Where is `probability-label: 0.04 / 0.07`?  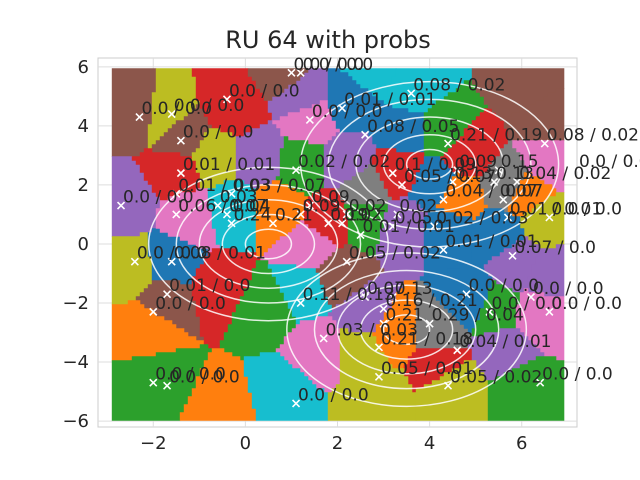
probability-label: 0.04 / 0.07 is located at coordinates (491, 192).